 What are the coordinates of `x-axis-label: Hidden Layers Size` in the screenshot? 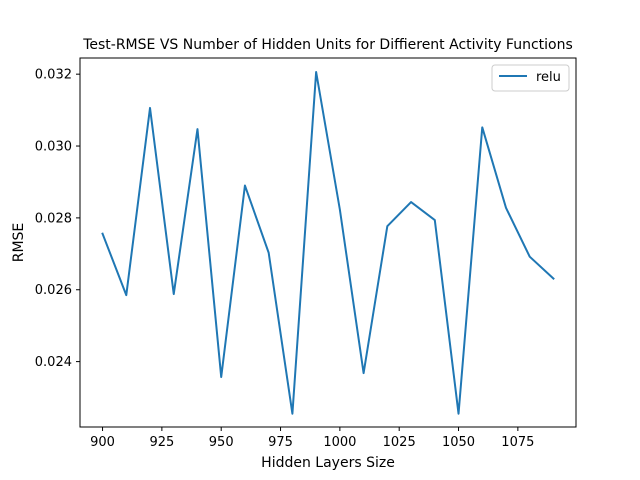 It's located at (328, 463).